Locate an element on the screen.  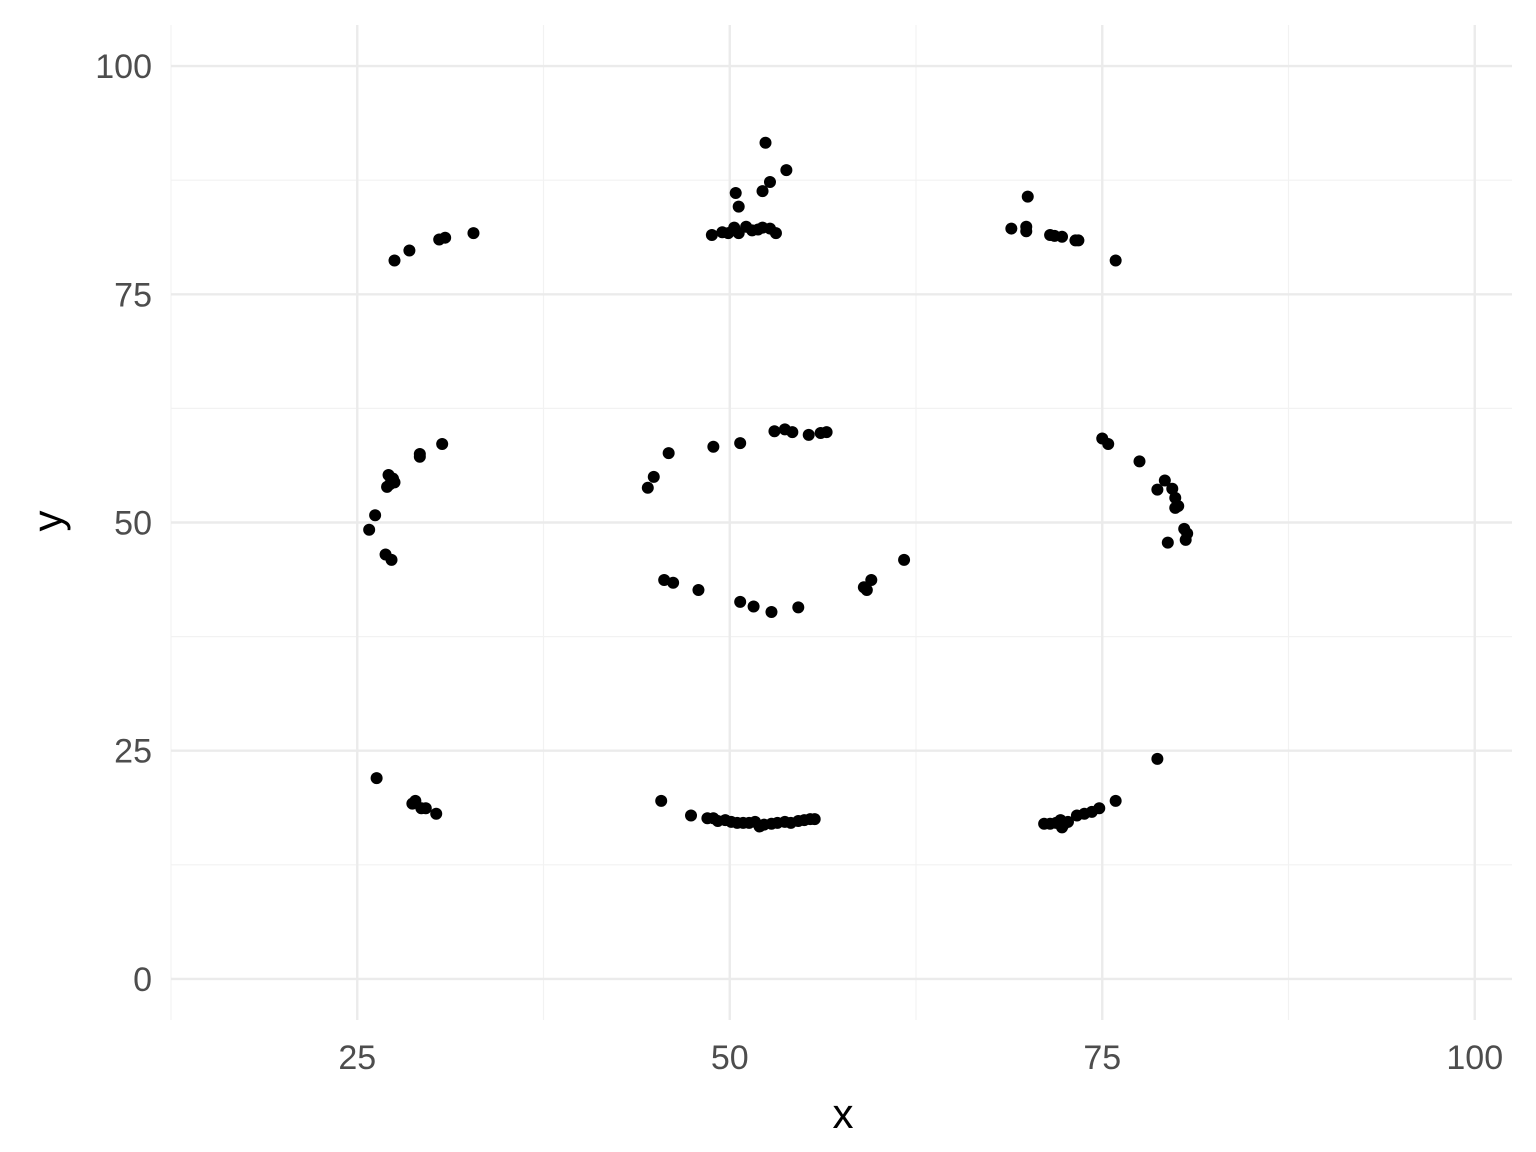
x-tick-label: 25 is located at coordinates (357, 1058).